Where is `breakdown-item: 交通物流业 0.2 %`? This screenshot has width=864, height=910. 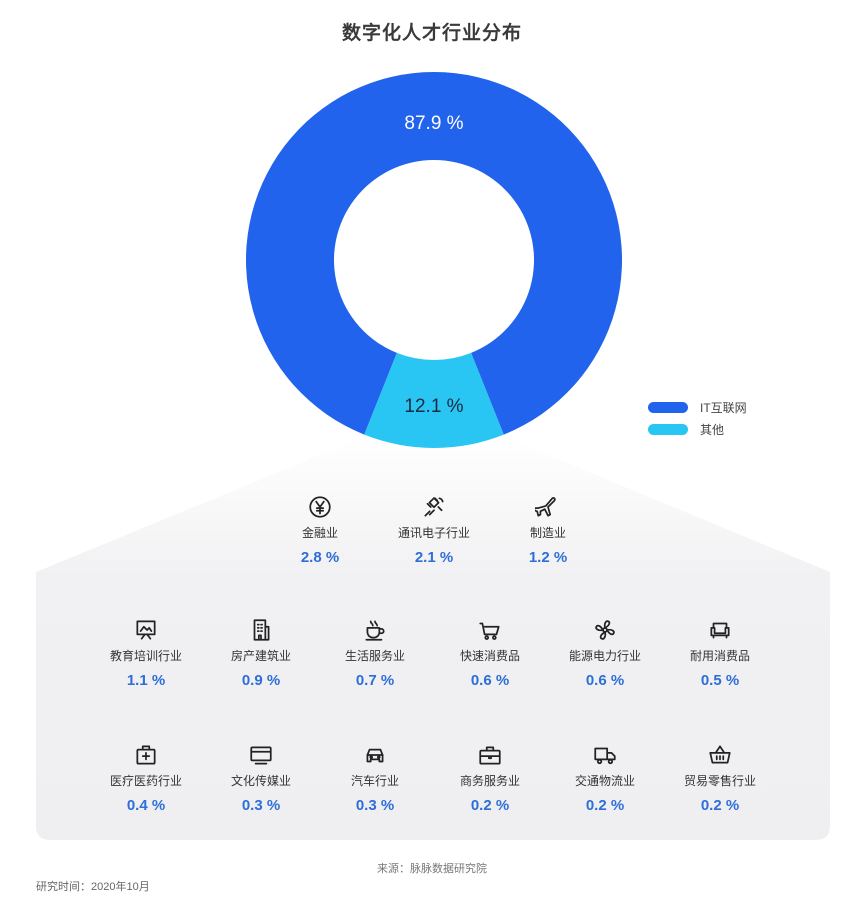 breakdown-item: 交通物流业 0.2 % is located at coordinates (605, 778).